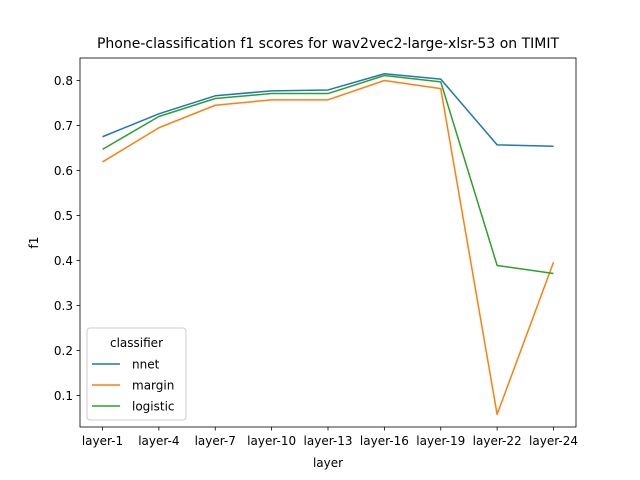 This screenshot has width=640, height=480. I want to click on y-tick-label: 0.5, so click(63, 216).